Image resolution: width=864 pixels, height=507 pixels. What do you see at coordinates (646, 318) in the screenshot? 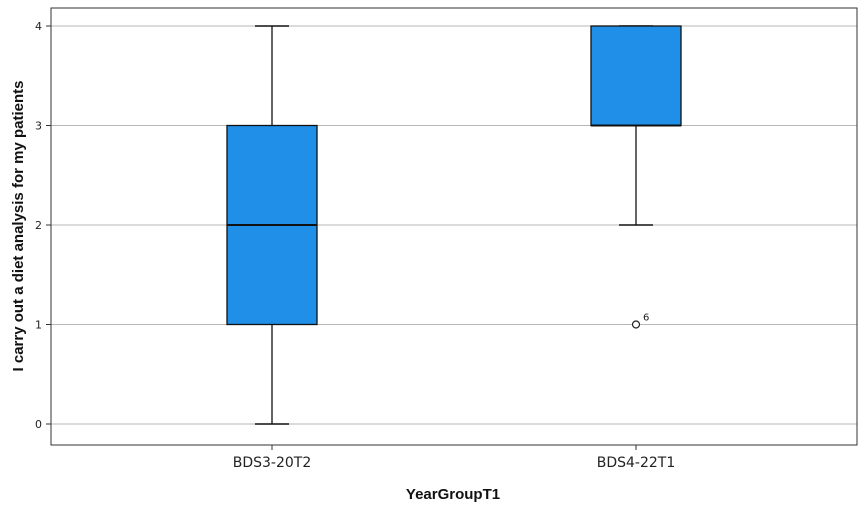
I see `outlier-label: 6` at bounding box center [646, 318].